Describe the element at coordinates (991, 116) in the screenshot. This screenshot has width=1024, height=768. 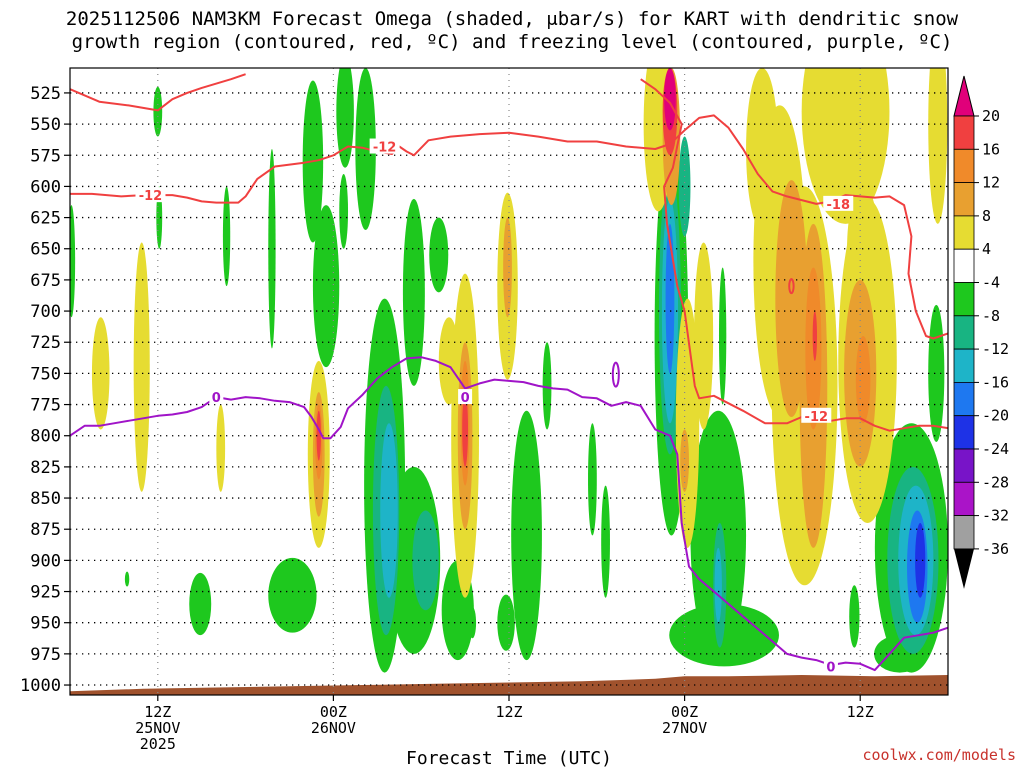
I see `colorbar-label: 20` at that location.